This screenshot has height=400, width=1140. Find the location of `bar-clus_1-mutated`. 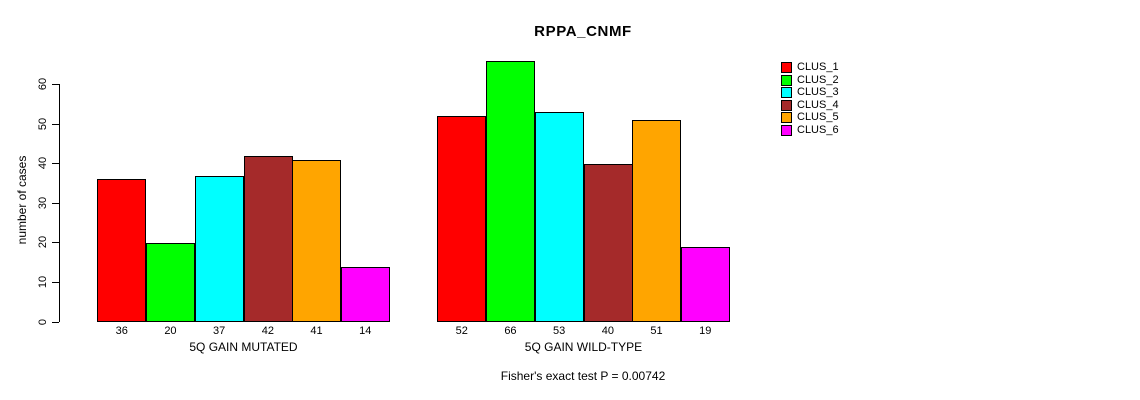

bar-clus_1-mutated is located at coordinates (122, 250).